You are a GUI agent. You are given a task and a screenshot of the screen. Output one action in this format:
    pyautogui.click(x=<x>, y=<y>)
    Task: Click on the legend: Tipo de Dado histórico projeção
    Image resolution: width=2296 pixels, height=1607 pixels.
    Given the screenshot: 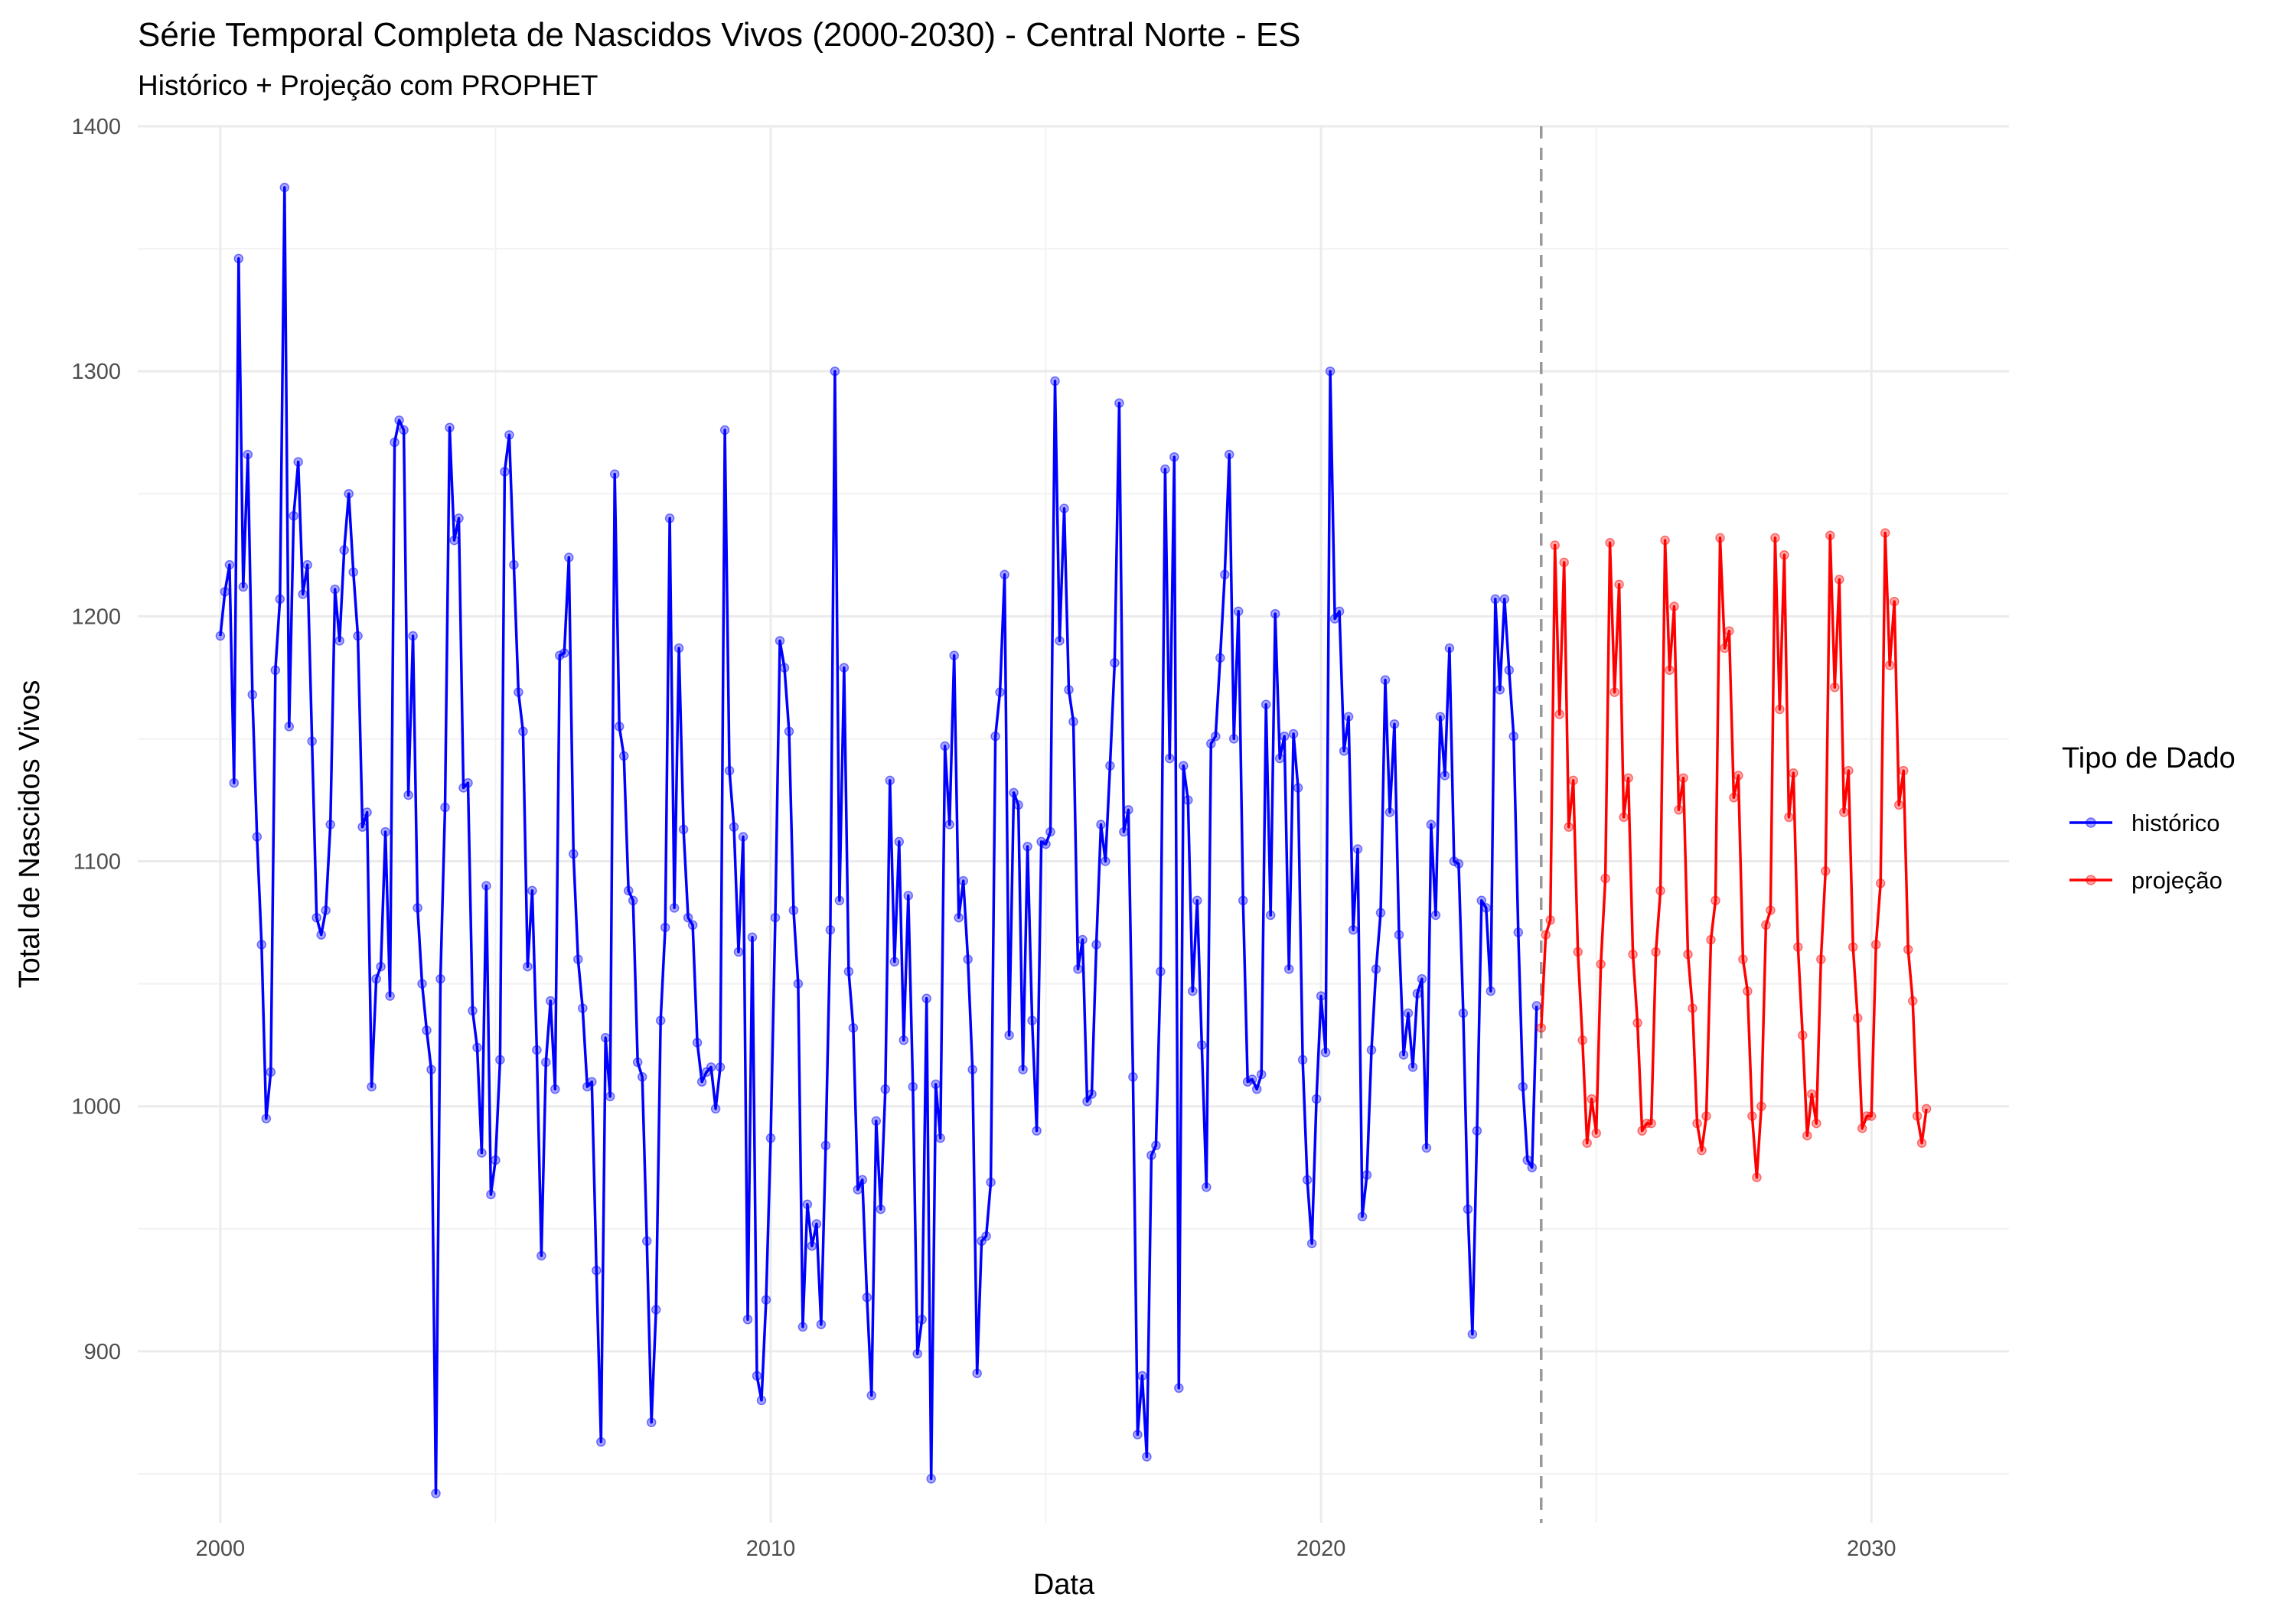 What is the action you would take?
    pyautogui.click(x=2149, y=818)
    